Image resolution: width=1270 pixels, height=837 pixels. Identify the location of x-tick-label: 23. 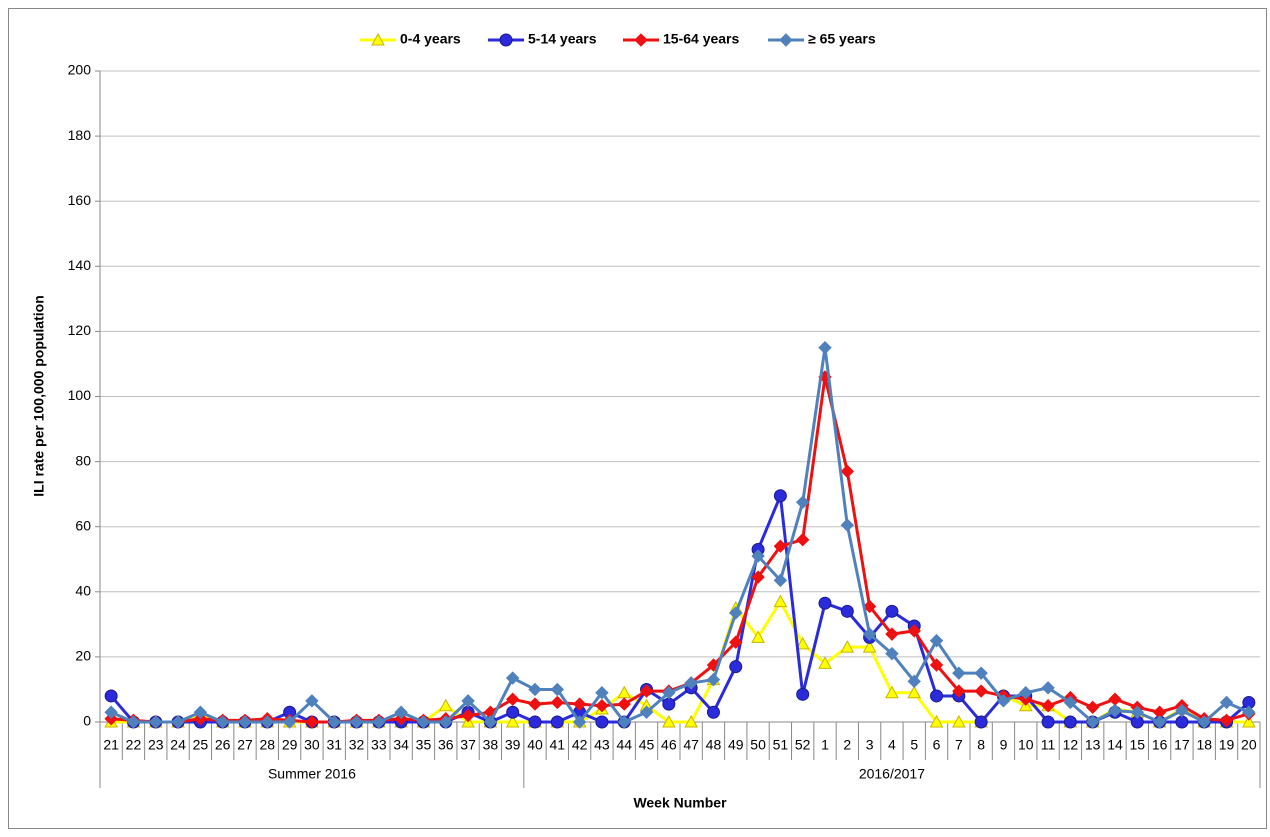
(156, 745).